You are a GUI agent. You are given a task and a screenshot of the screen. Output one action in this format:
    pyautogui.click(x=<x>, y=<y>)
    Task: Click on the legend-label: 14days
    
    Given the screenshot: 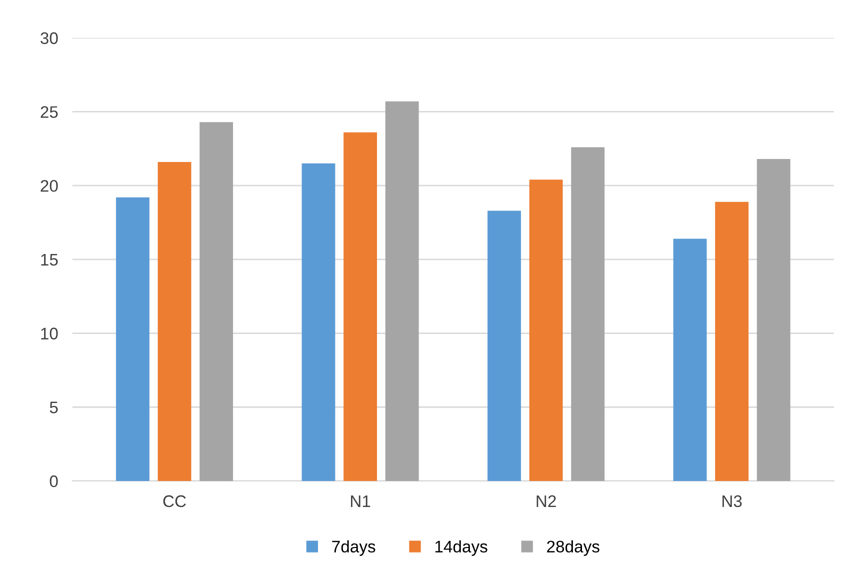 What is the action you would take?
    pyautogui.click(x=461, y=548)
    